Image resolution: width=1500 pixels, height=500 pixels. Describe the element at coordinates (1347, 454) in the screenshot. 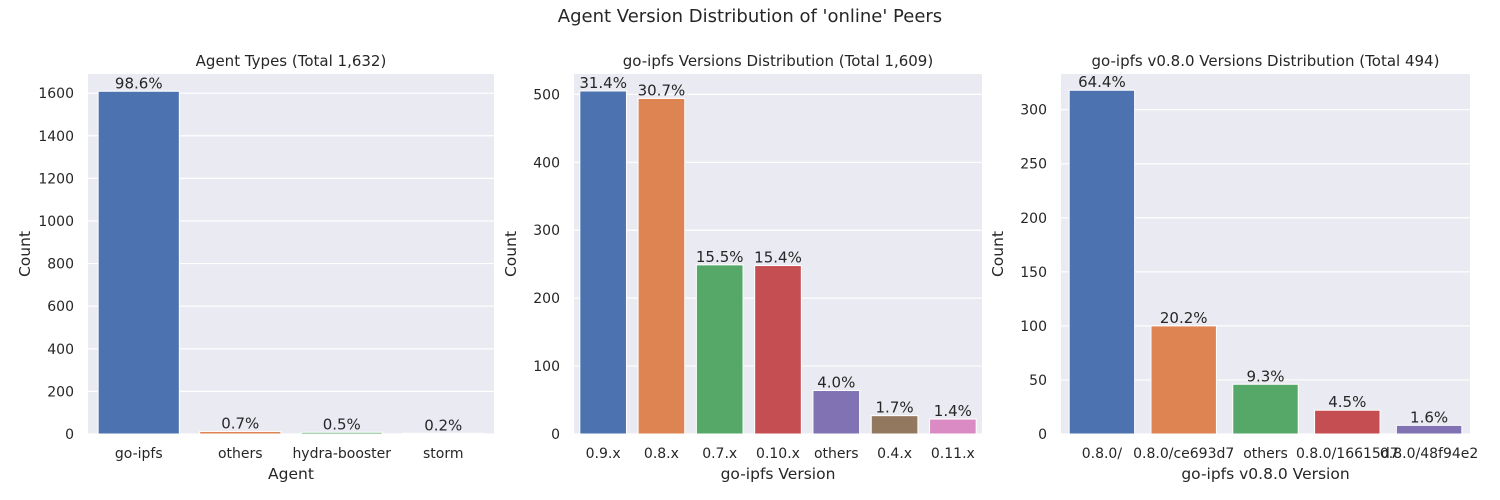

I see `x-tick-label: 0.8.0/16615d7` at that location.